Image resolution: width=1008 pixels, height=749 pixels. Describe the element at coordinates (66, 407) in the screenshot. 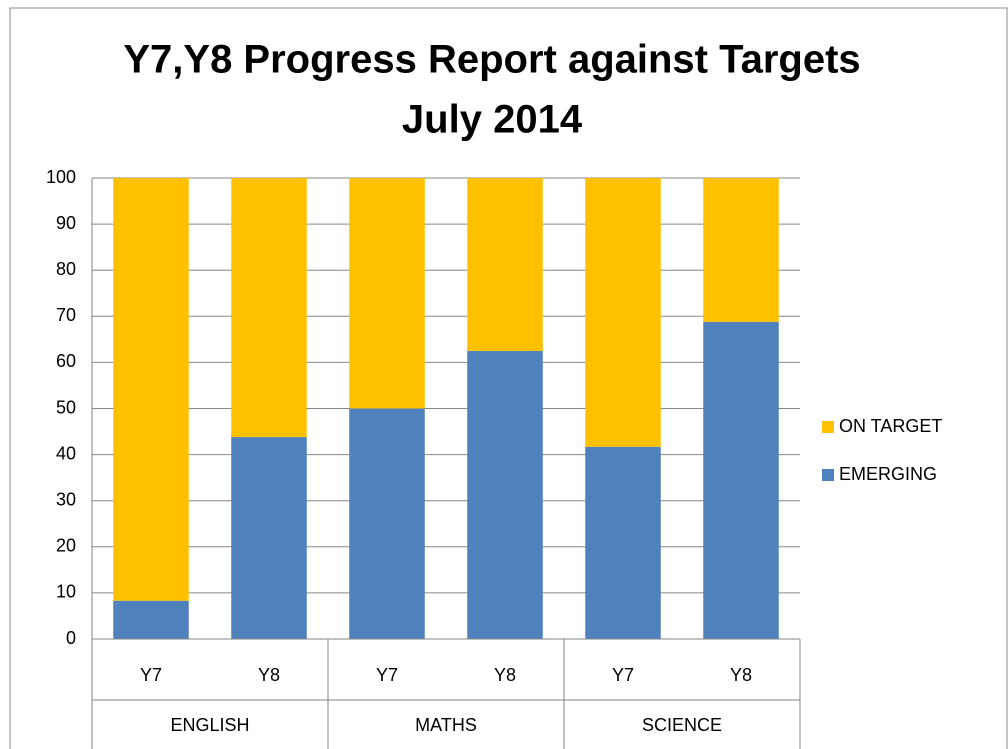

I see `y-tick-label: 50` at that location.